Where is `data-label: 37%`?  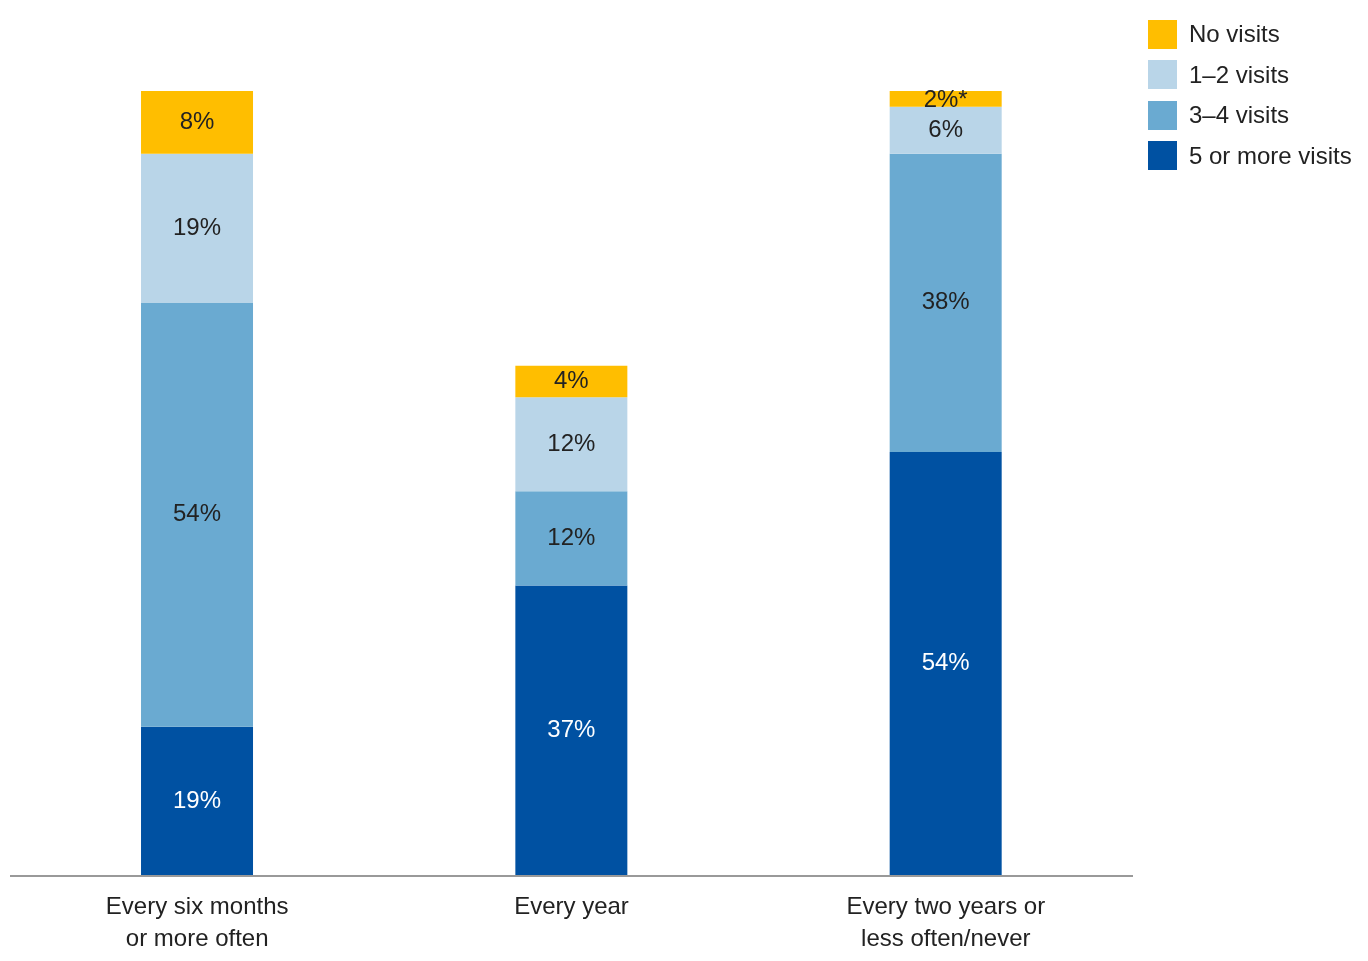
data-label: 37% is located at coordinates (571, 729).